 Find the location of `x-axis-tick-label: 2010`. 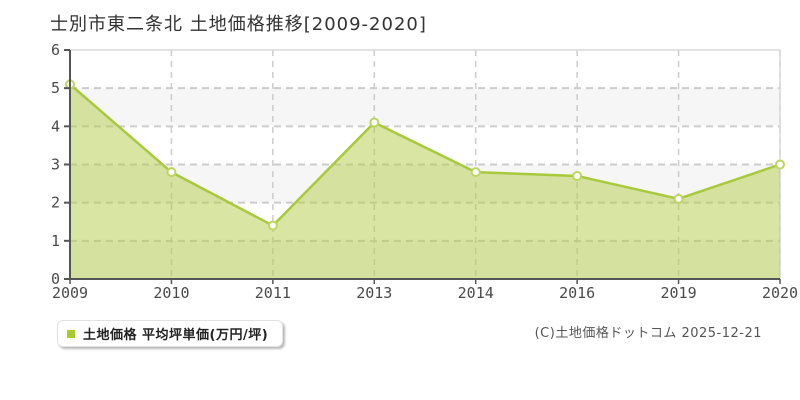

x-axis-tick-label: 2010 is located at coordinates (171, 293).